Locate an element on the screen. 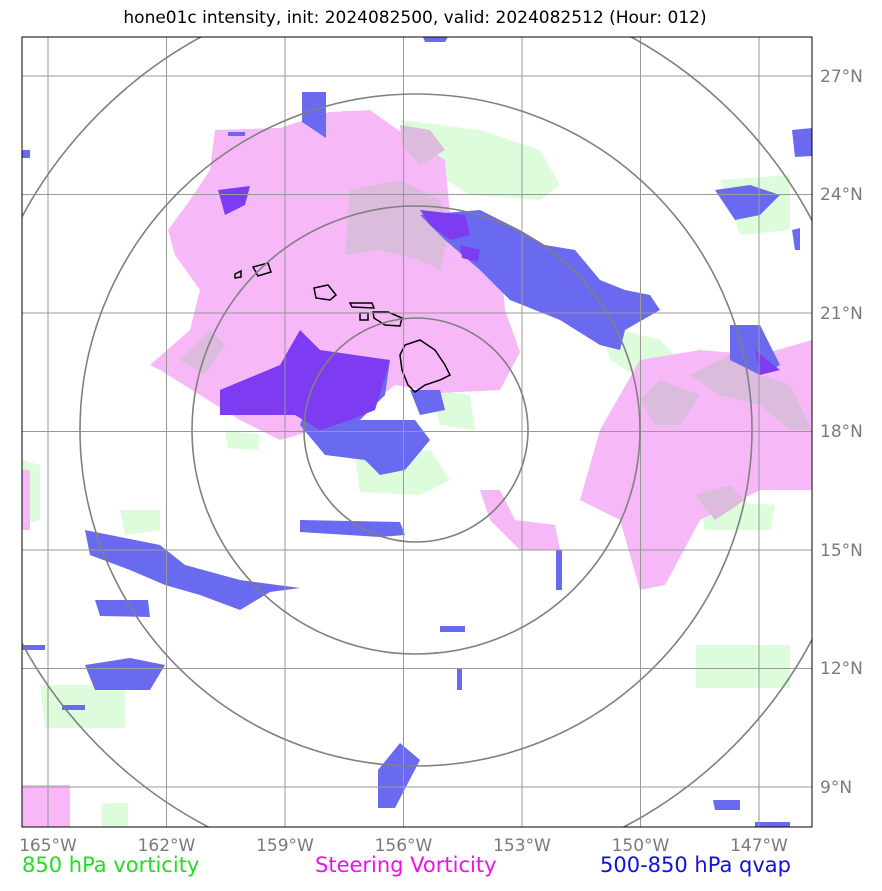 This screenshot has width=882, height=891. lat-tick-label: 18°N is located at coordinates (841, 432).